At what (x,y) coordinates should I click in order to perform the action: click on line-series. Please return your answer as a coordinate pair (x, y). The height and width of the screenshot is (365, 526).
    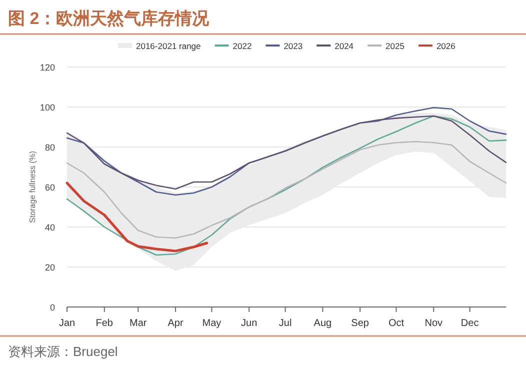
    Looking at the image, I should click on (137, 217).